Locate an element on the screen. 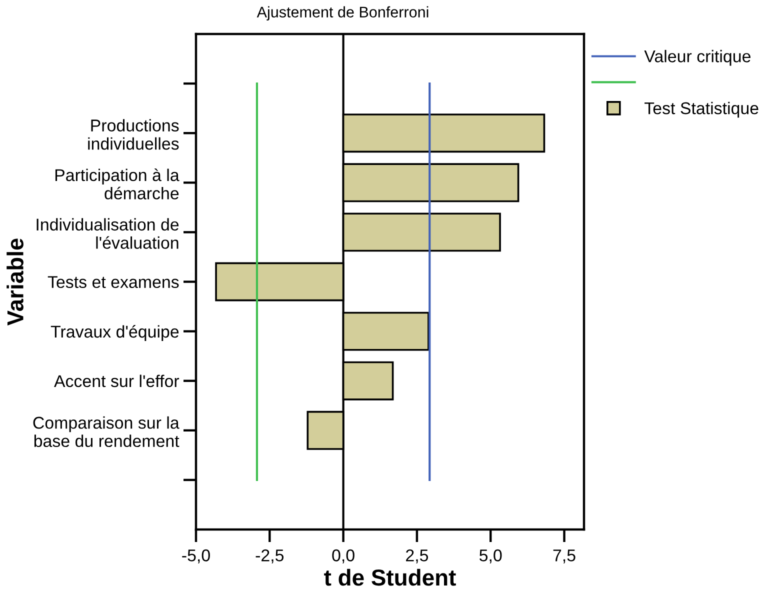  x-tick-label: 0,0 is located at coordinates (343, 556).